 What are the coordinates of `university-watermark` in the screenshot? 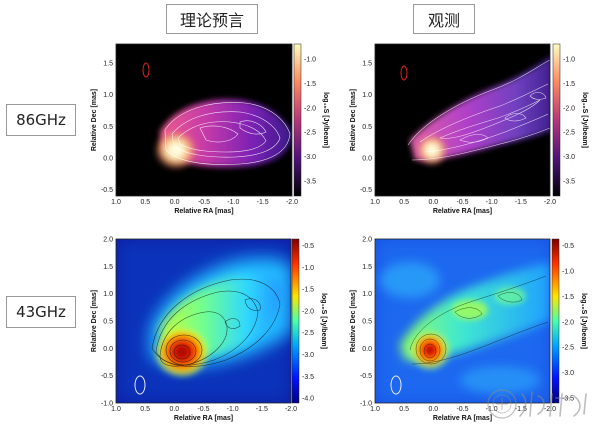 It's located at (537, 404).